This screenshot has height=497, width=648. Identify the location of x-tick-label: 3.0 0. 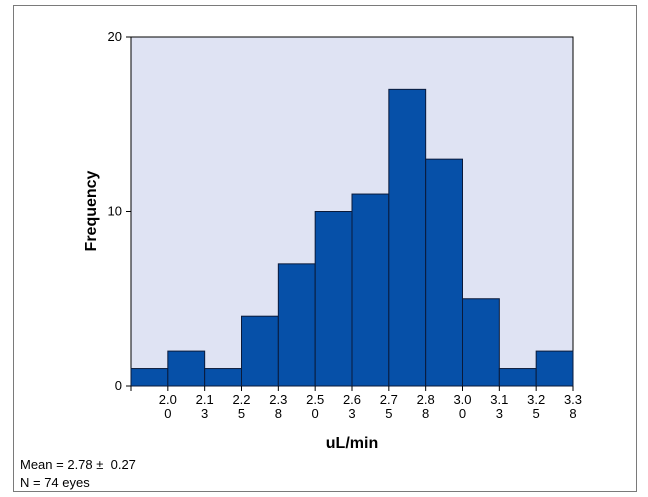
(462, 406).